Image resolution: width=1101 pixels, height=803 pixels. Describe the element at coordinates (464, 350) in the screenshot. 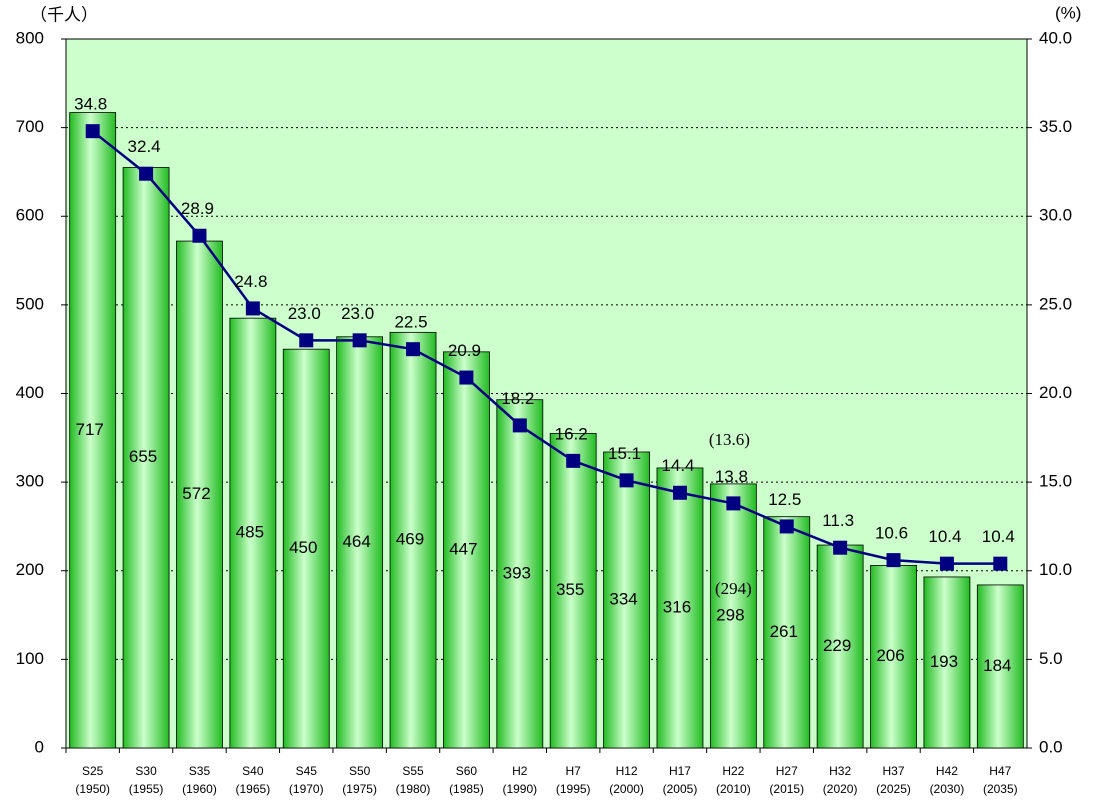

I see `line-label: 20.9` at that location.